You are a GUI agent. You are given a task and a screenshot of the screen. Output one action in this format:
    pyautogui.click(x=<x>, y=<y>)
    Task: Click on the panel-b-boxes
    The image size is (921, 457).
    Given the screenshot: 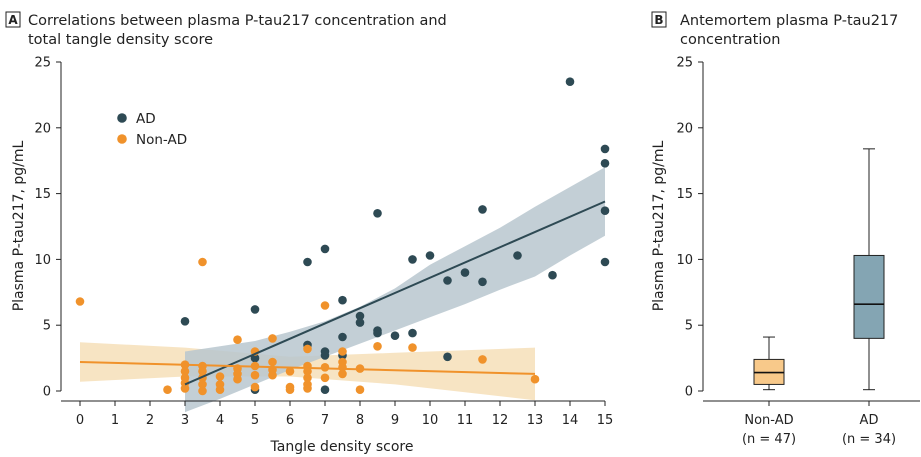 What is the action you would take?
    pyautogui.click(x=819, y=269)
    